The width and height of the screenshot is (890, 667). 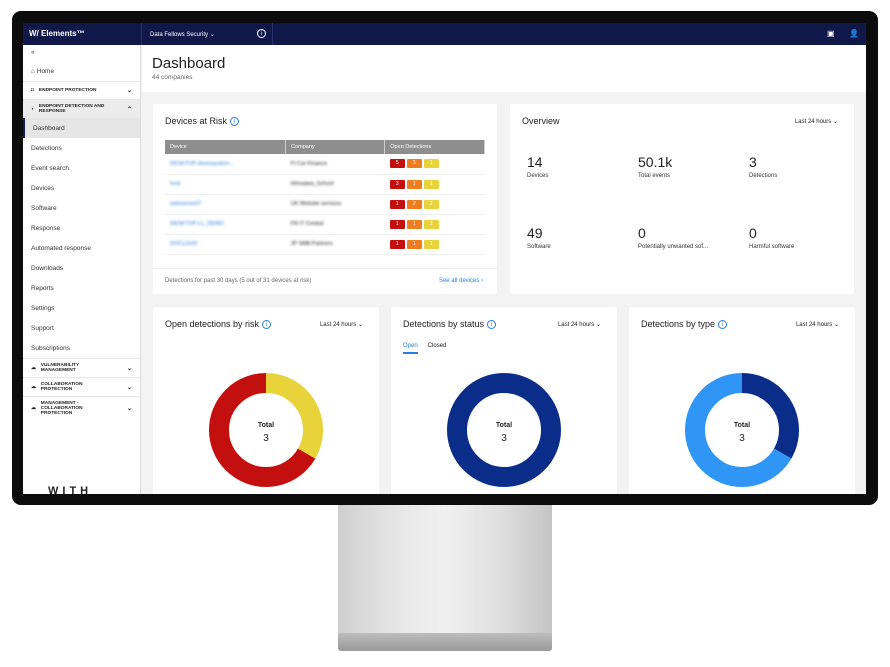 I want to click on section-label: ENDPOINT PROTECTION, so click(x=67, y=90).